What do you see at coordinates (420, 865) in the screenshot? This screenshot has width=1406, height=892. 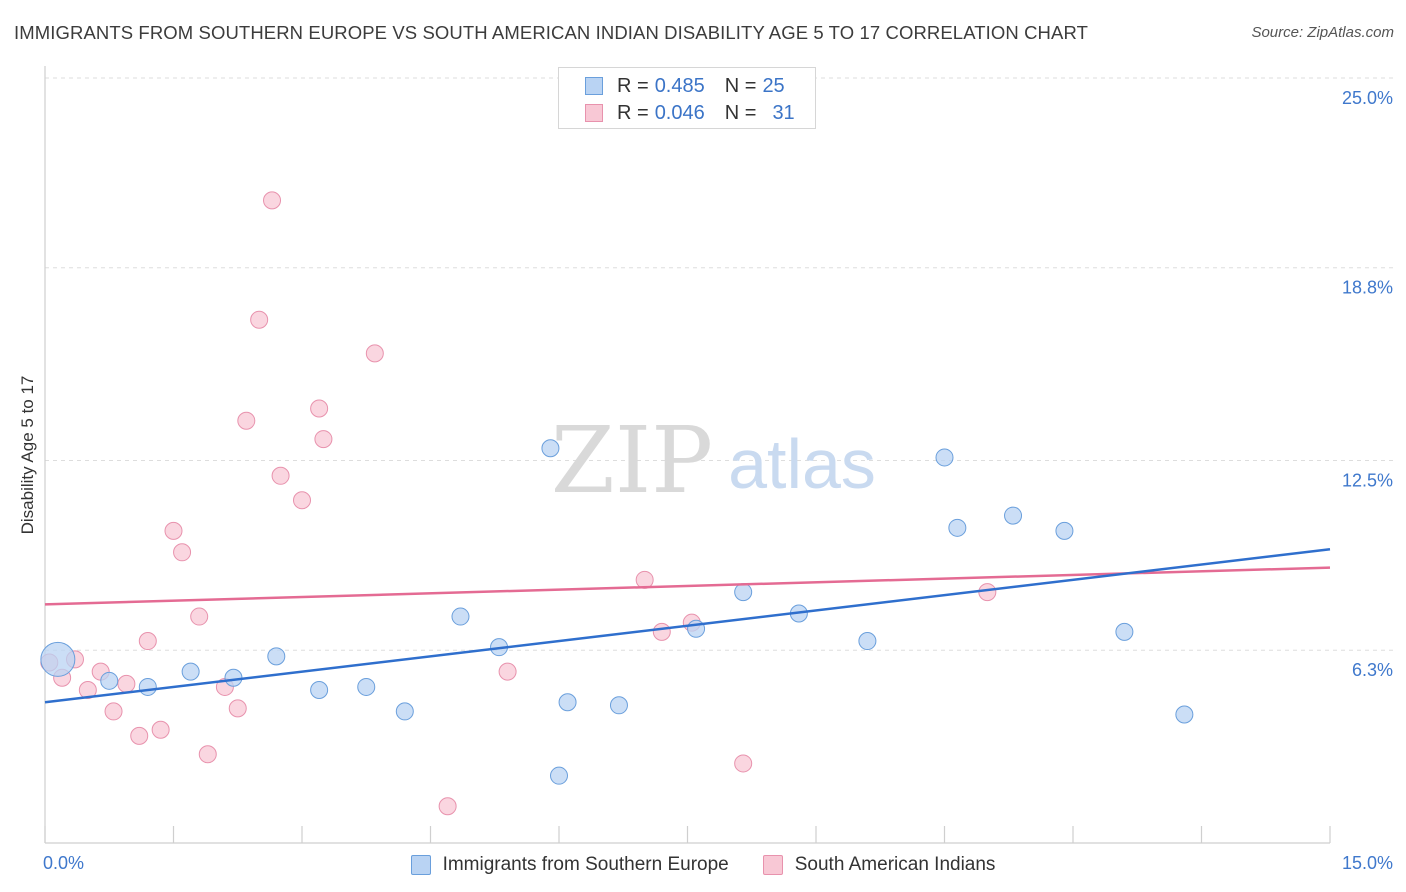 I see `bottom-legend-swatch-blue` at bounding box center [420, 865].